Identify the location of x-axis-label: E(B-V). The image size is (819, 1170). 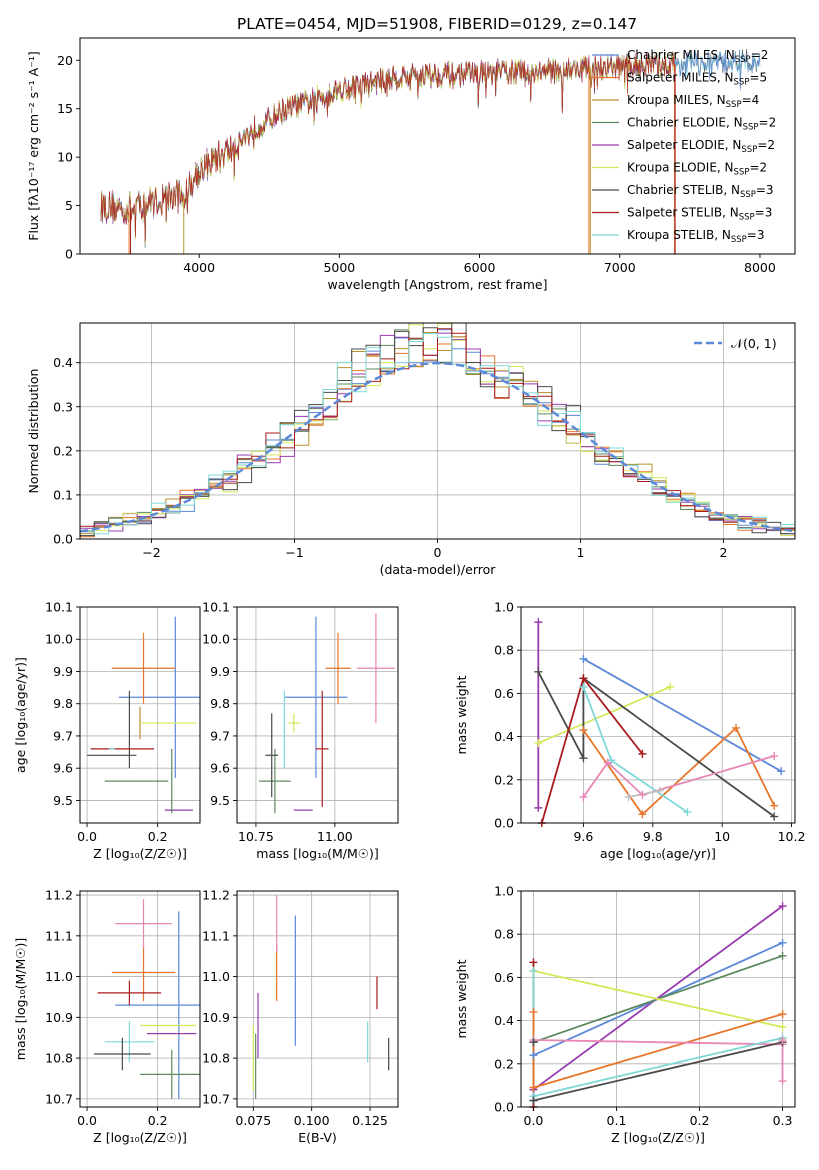
(317, 1137).